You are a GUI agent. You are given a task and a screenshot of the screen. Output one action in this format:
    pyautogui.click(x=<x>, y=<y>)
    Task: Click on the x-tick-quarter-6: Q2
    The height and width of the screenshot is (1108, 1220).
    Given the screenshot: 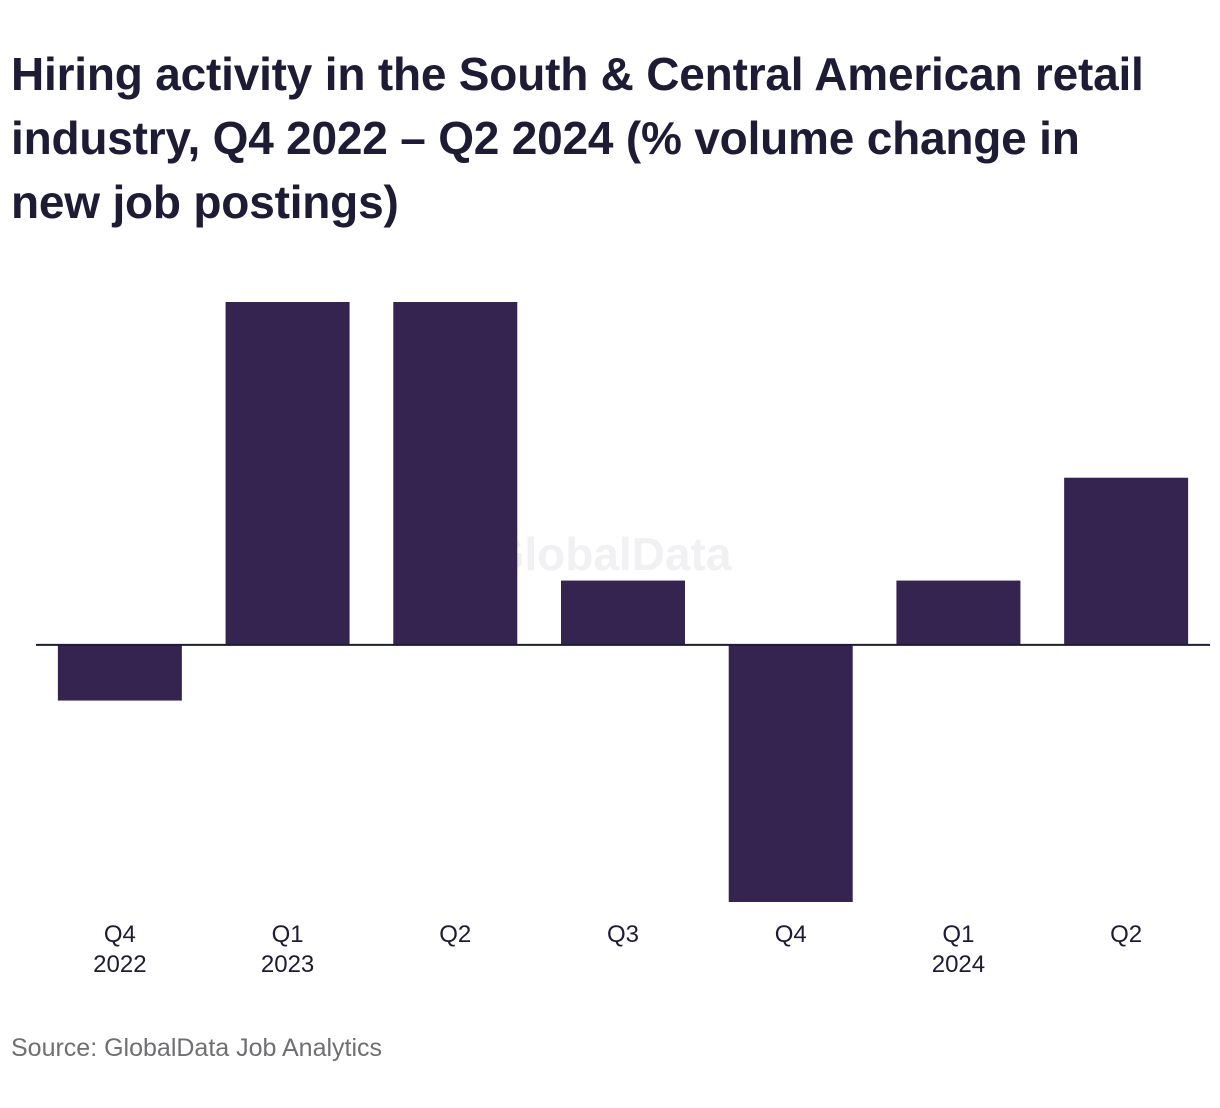 What is the action you would take?
    pyautogui.click(x=1126, y=934)
    